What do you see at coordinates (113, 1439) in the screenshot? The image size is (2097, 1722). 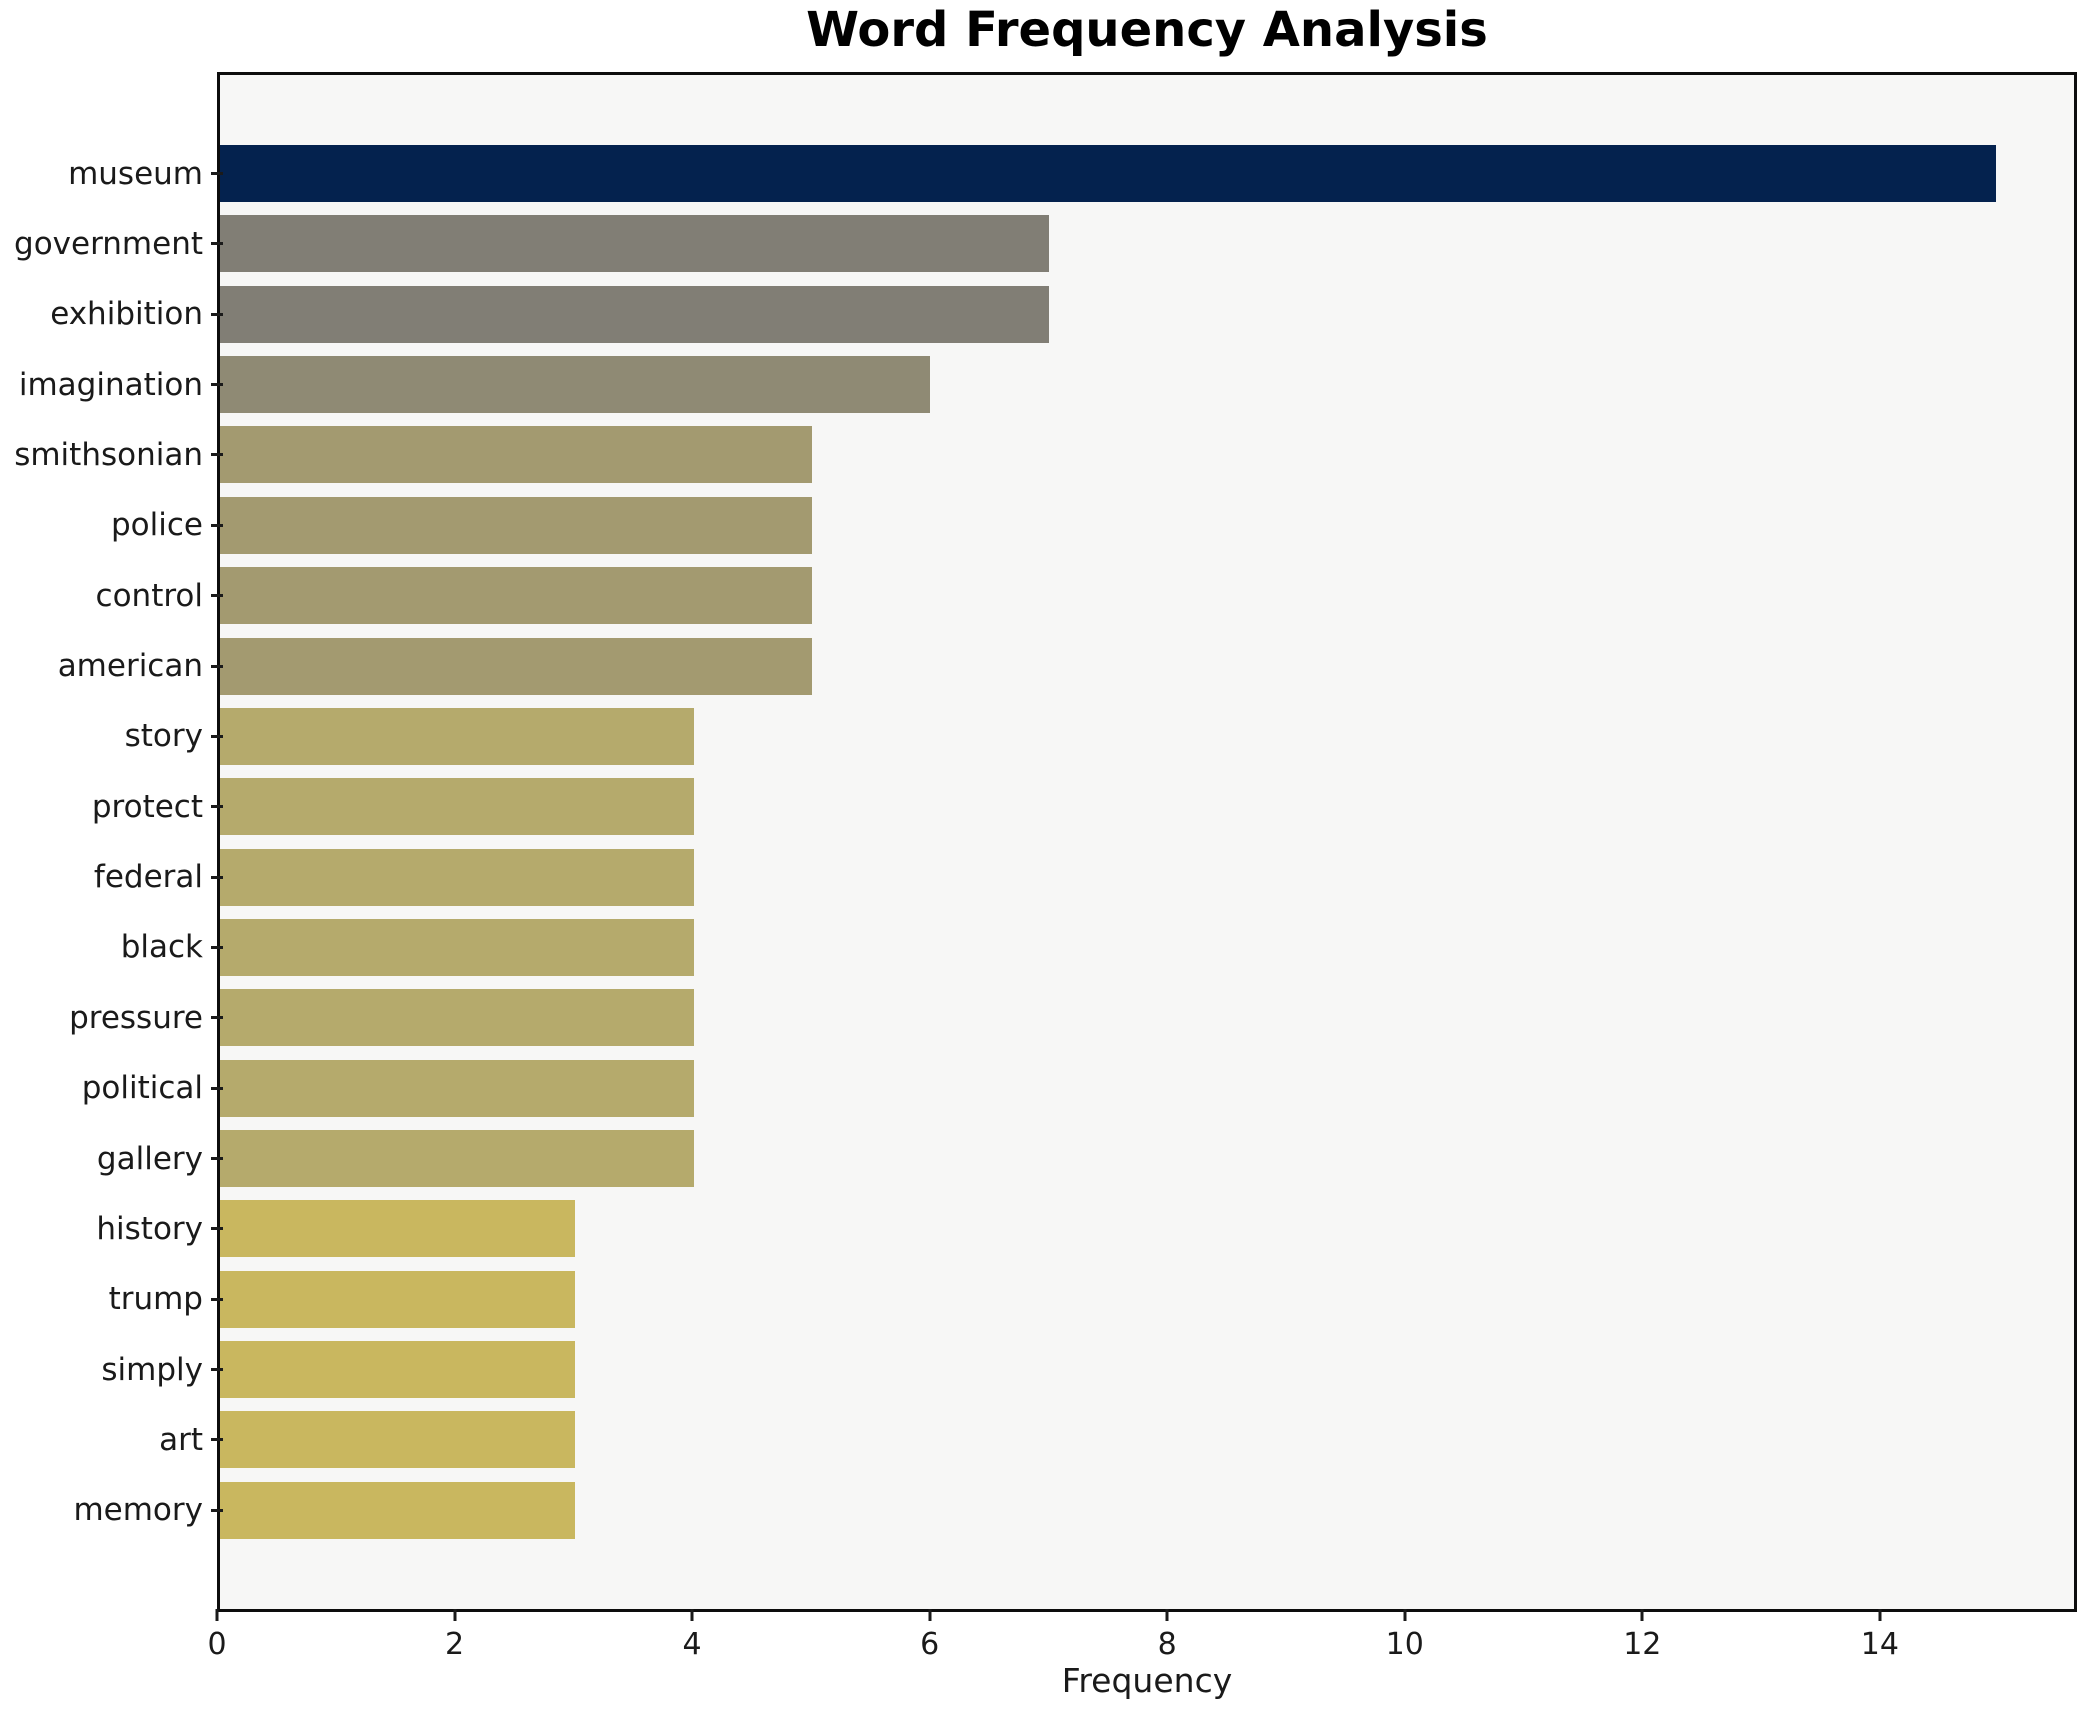 I see `y-row: art` at bounding box center [113, 1439].